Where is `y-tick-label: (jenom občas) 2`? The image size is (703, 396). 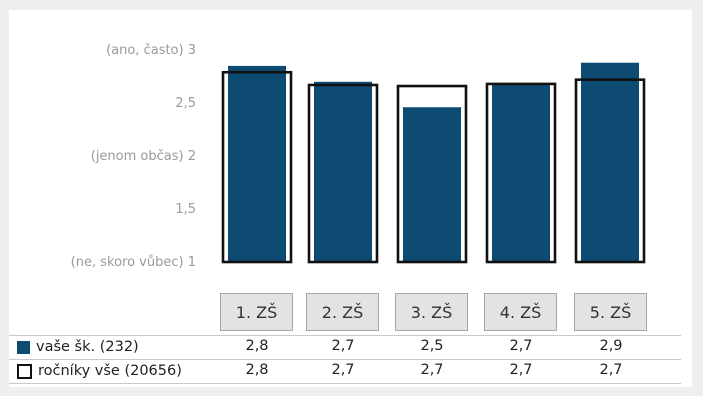
y-tick-label: (jenom občas) 2 is located at coordinates (143, 156).